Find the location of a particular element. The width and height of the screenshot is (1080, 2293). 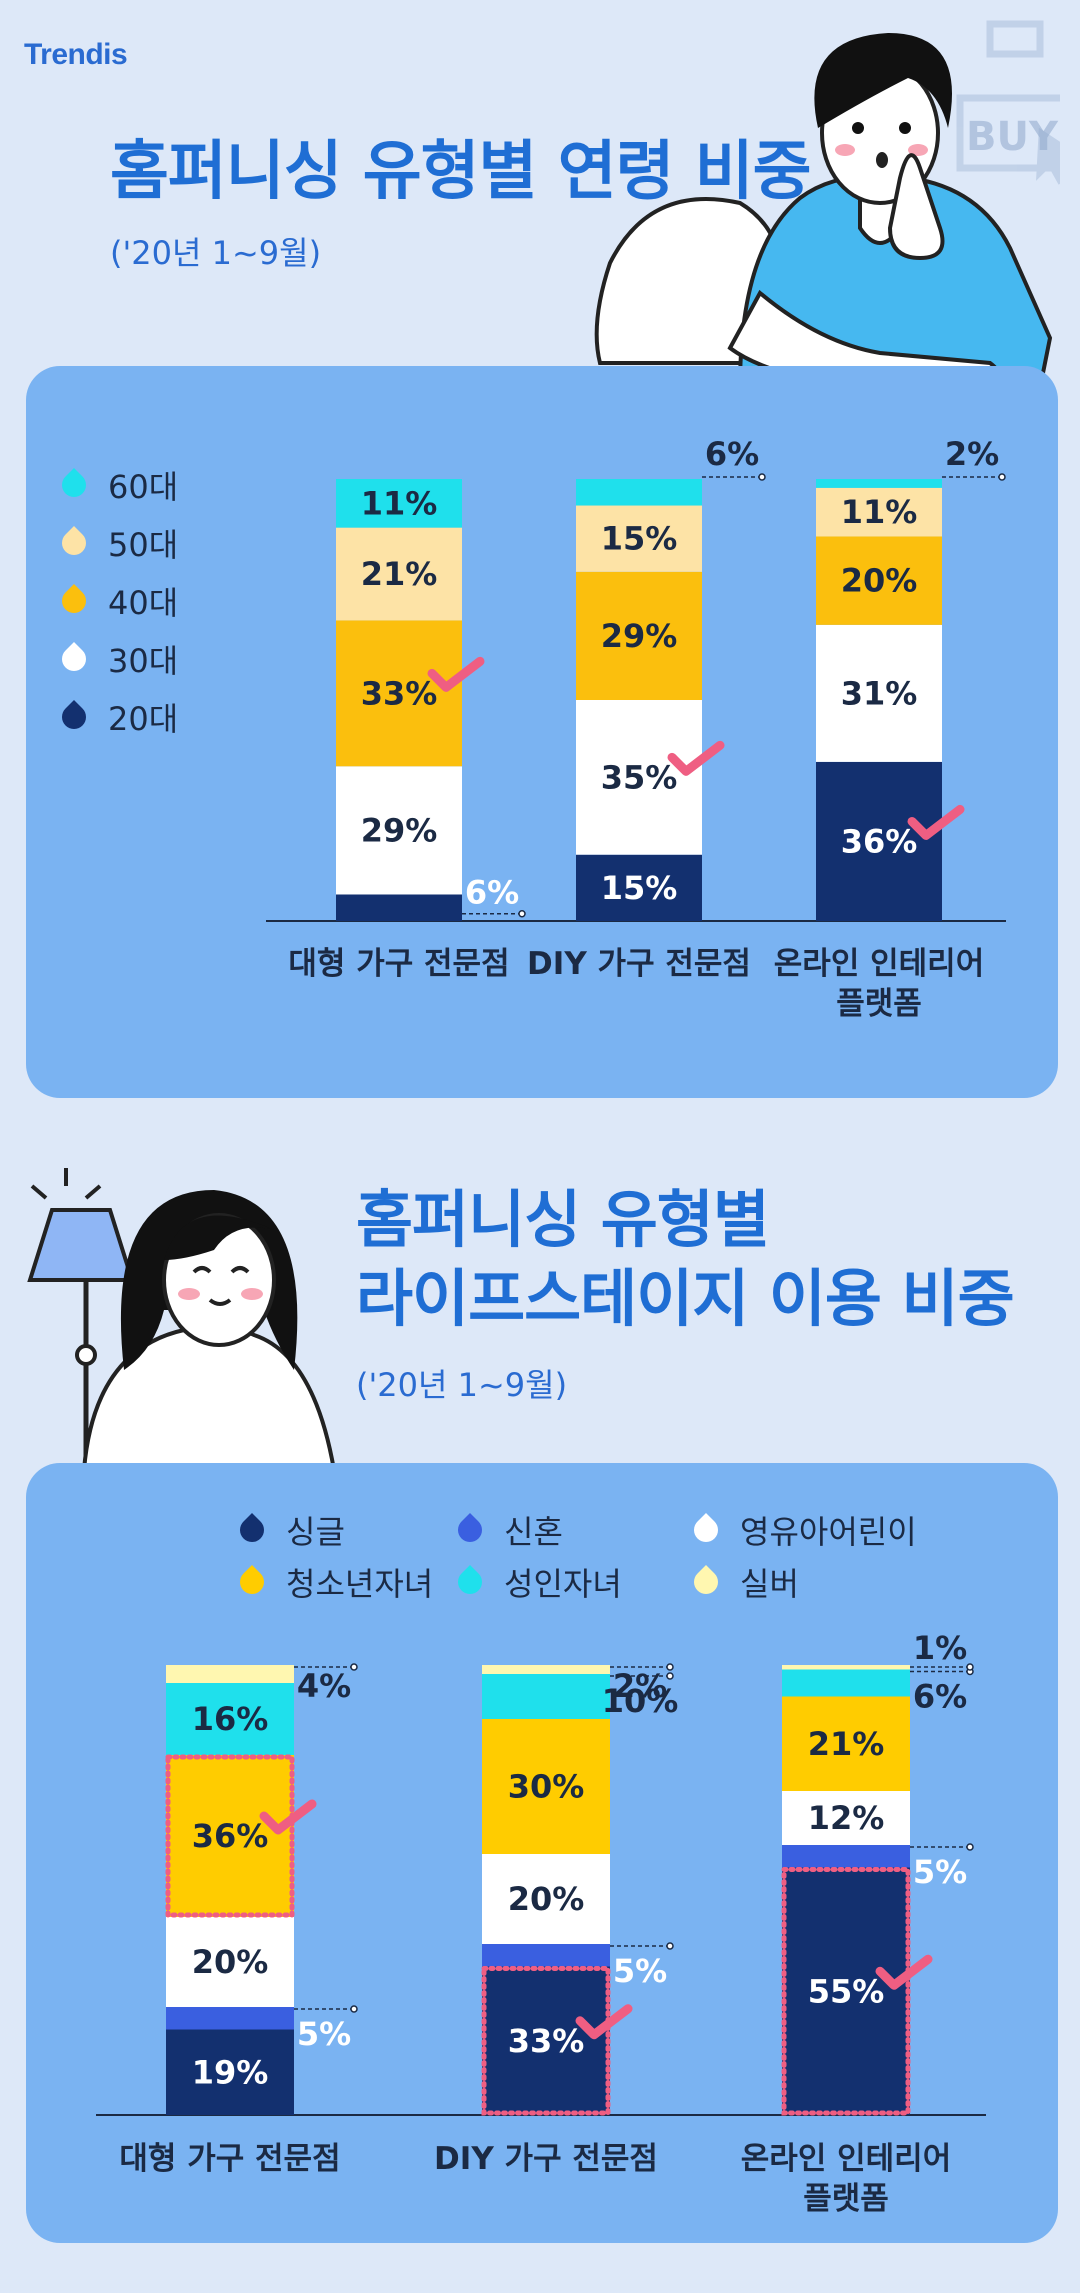

data-label: 31% is located at coordinates (879, 693).